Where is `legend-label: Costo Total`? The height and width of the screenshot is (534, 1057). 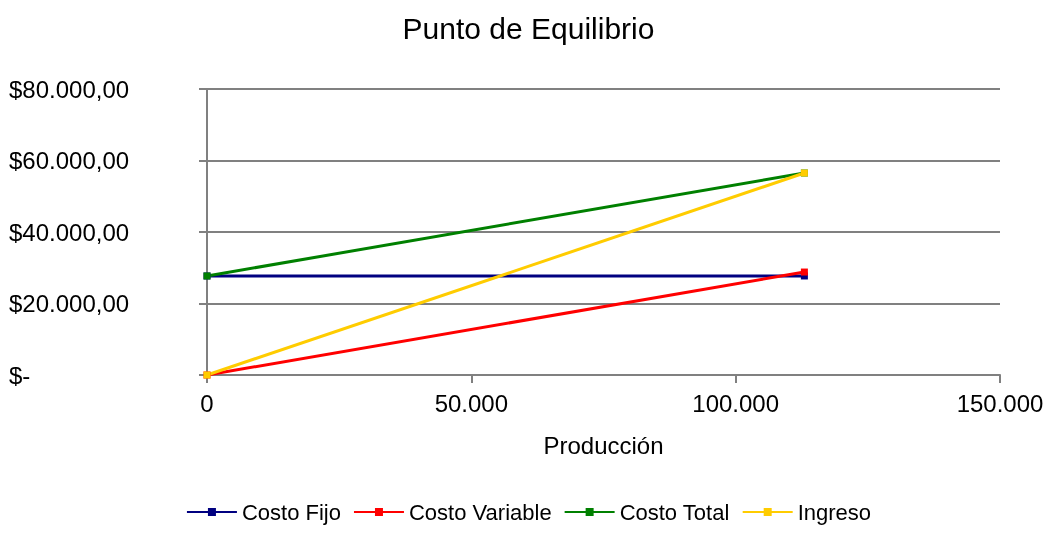 legend-label: Costo Total is located at coordinates (674, 512).